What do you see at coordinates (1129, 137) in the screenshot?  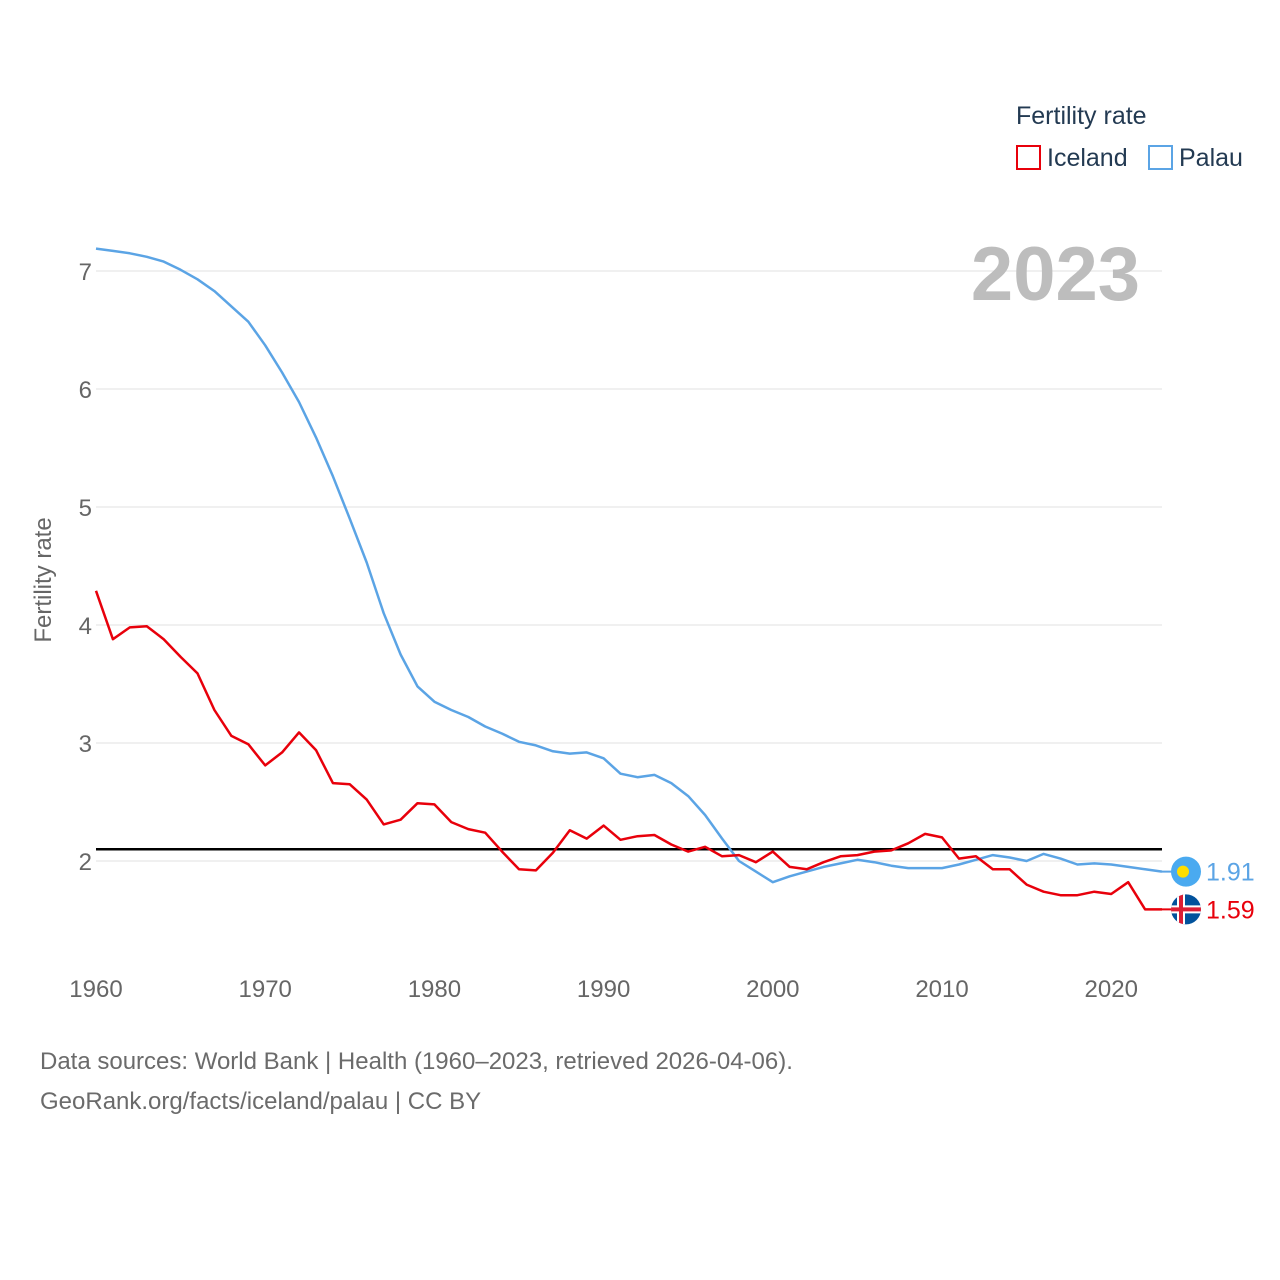 I see `legend: Fertility rate Iceland Palau` at bounding box center [1129, 137].